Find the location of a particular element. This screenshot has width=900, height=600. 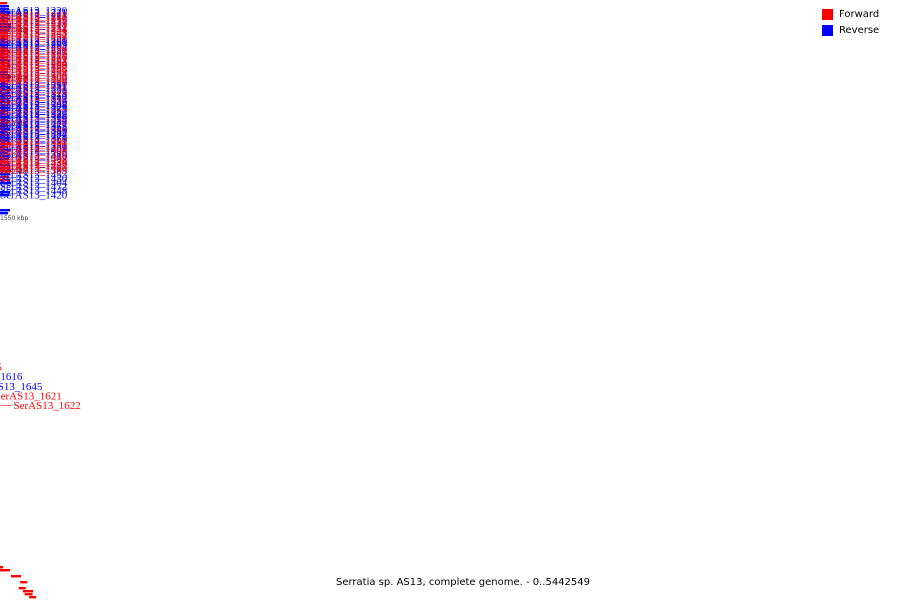

gene-label: SerAS13_1397 is located at coordinates (34, 142).